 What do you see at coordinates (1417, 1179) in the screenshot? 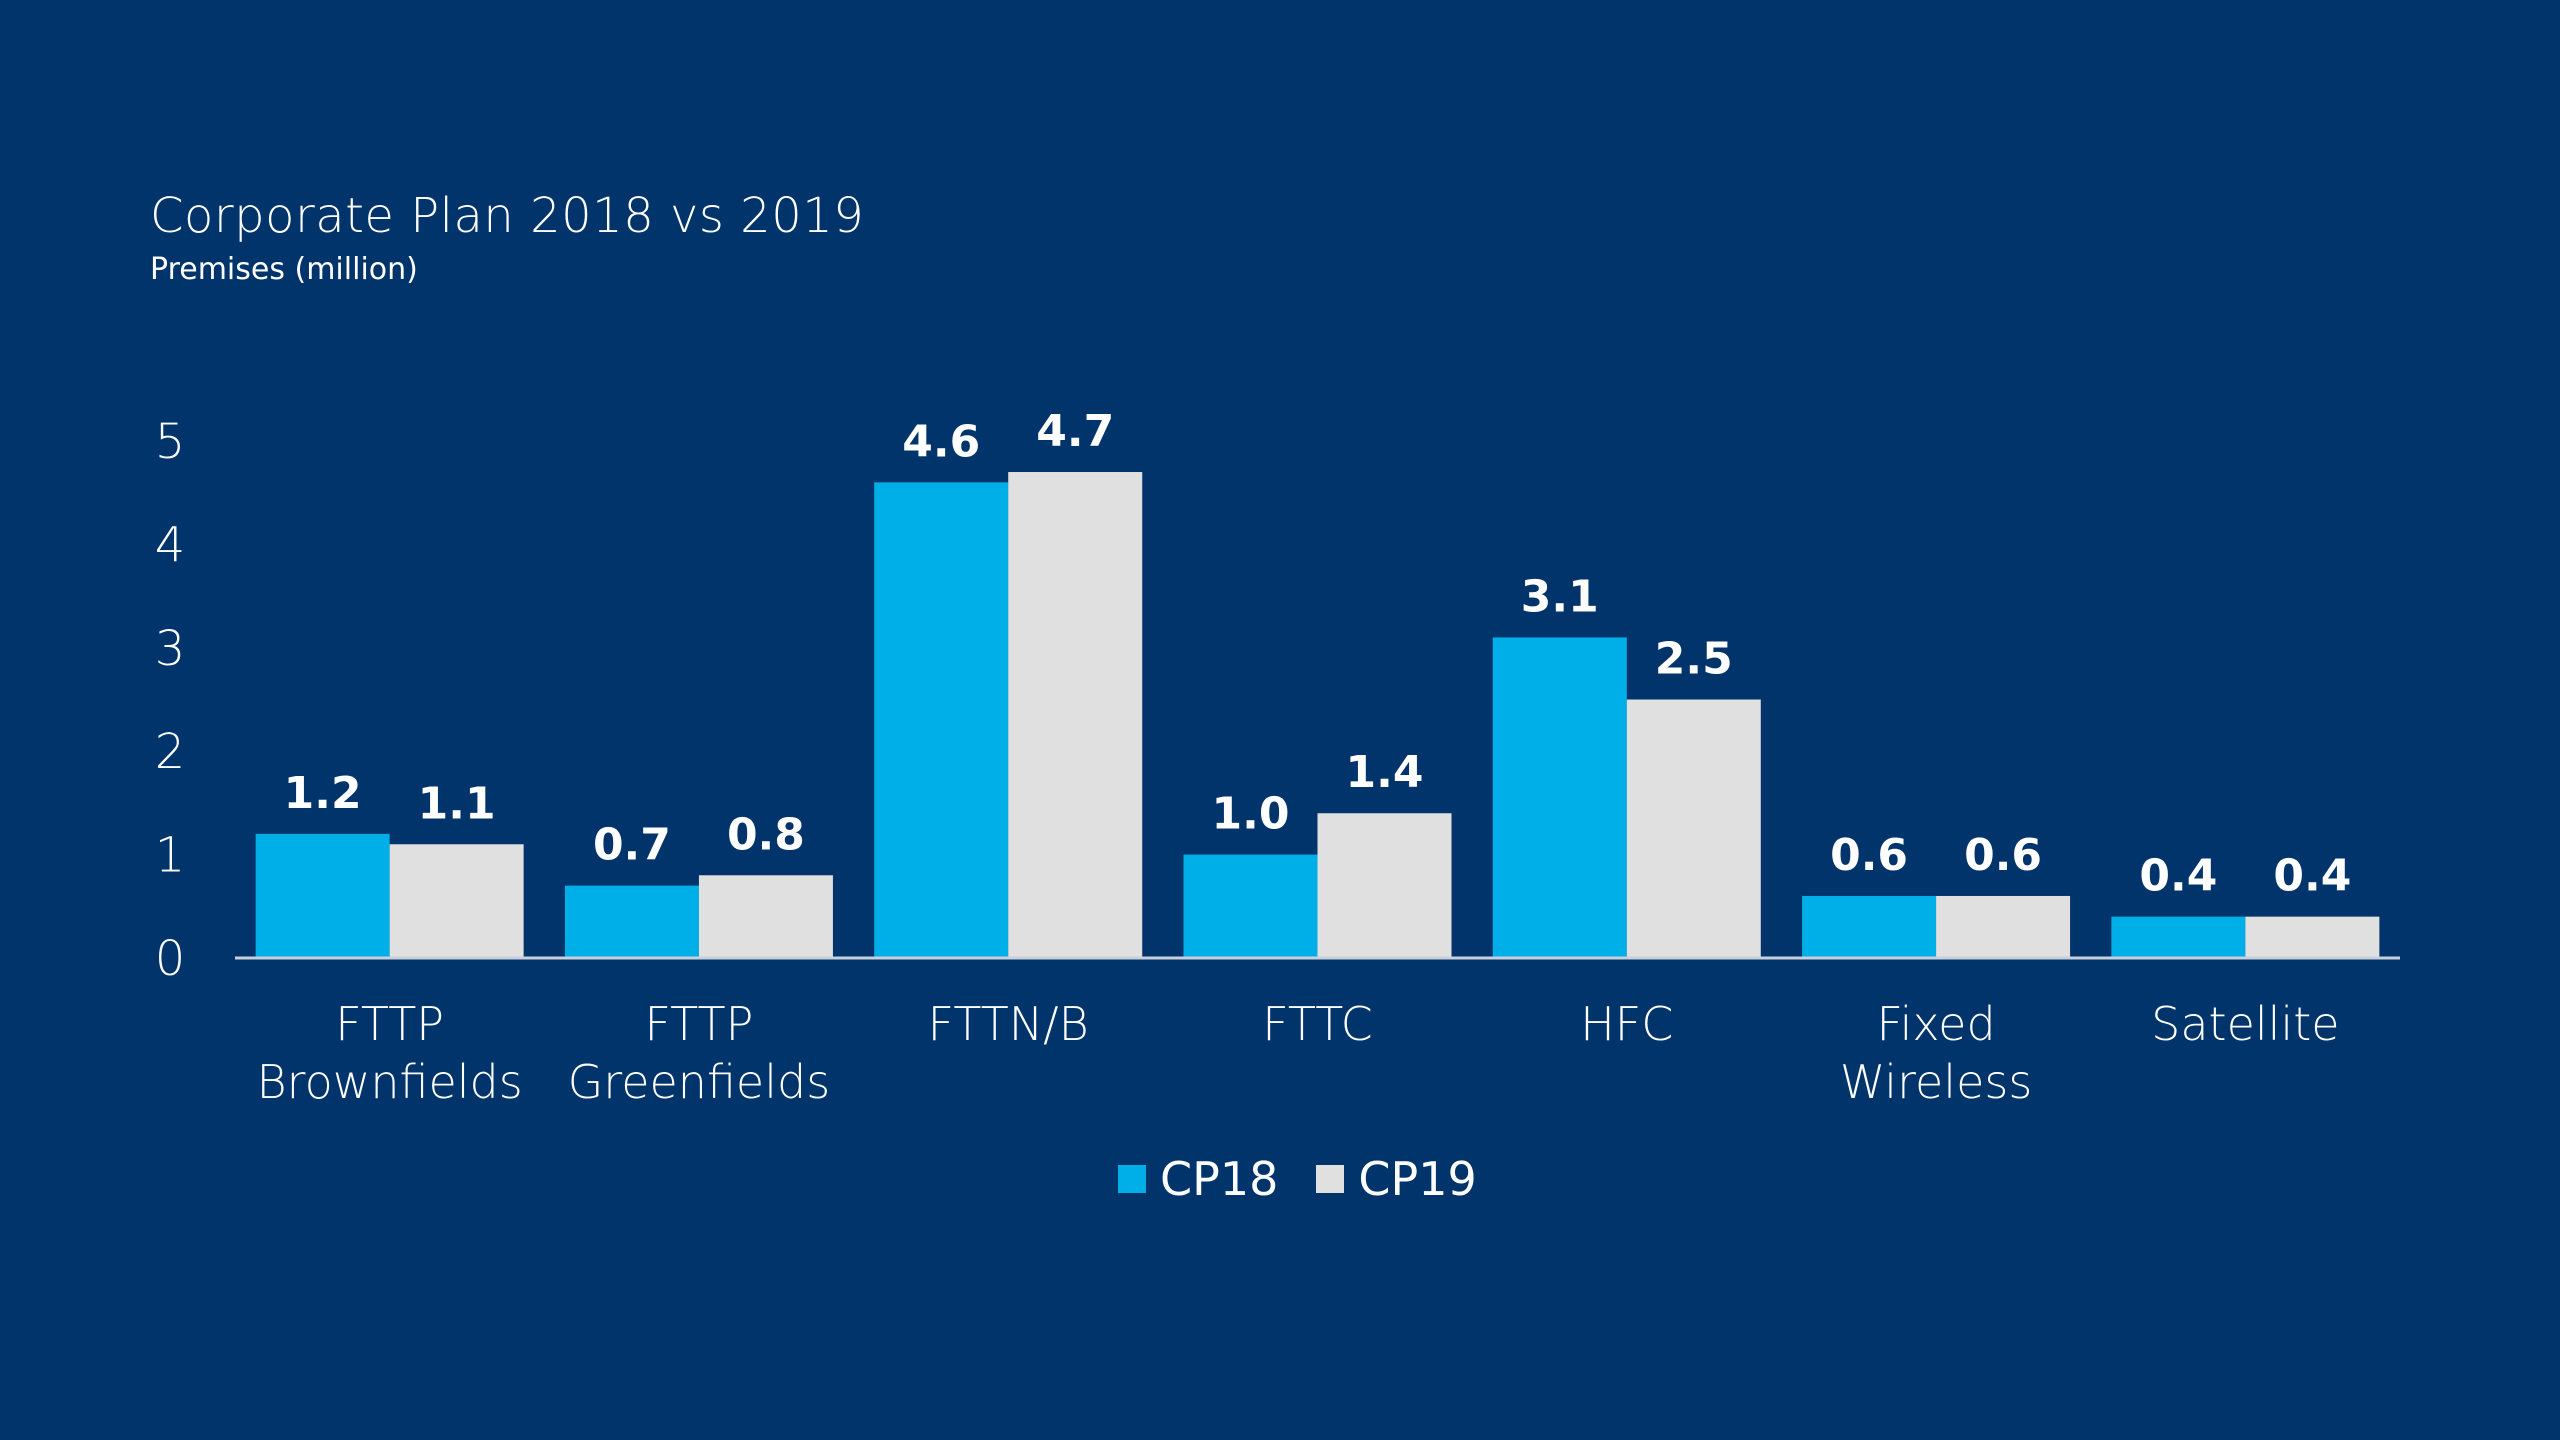
I see `legend-label-cp19: CP19` at bounding box center [1417, 1179].